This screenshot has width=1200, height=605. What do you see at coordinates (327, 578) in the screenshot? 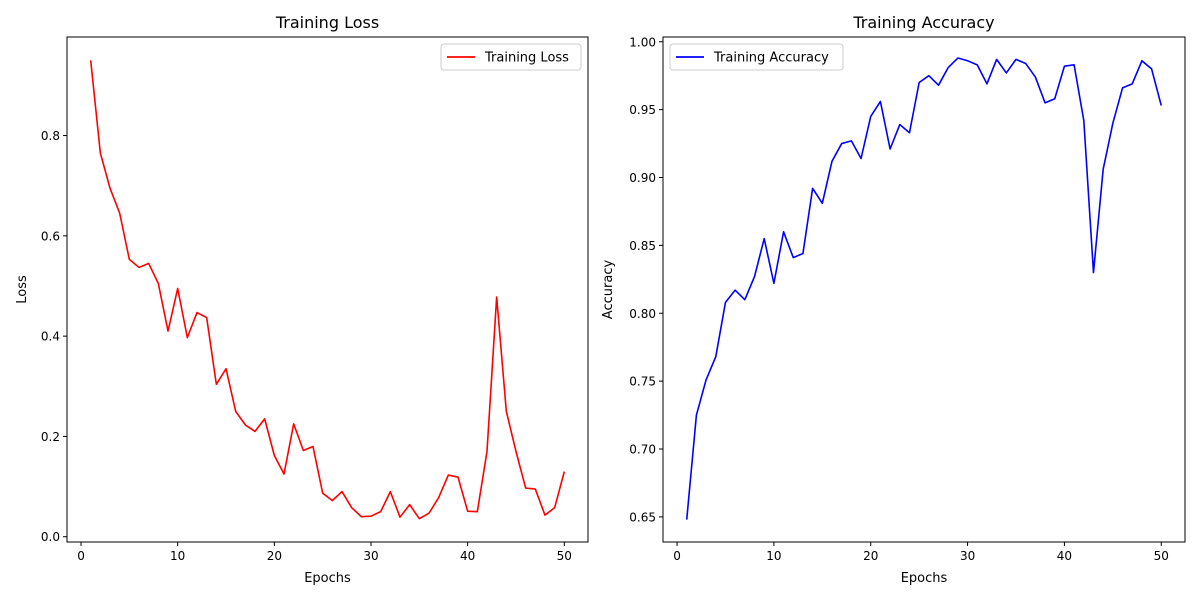
I see `loss-x-axis-label: Epochs` at bounding box center [327, 578].